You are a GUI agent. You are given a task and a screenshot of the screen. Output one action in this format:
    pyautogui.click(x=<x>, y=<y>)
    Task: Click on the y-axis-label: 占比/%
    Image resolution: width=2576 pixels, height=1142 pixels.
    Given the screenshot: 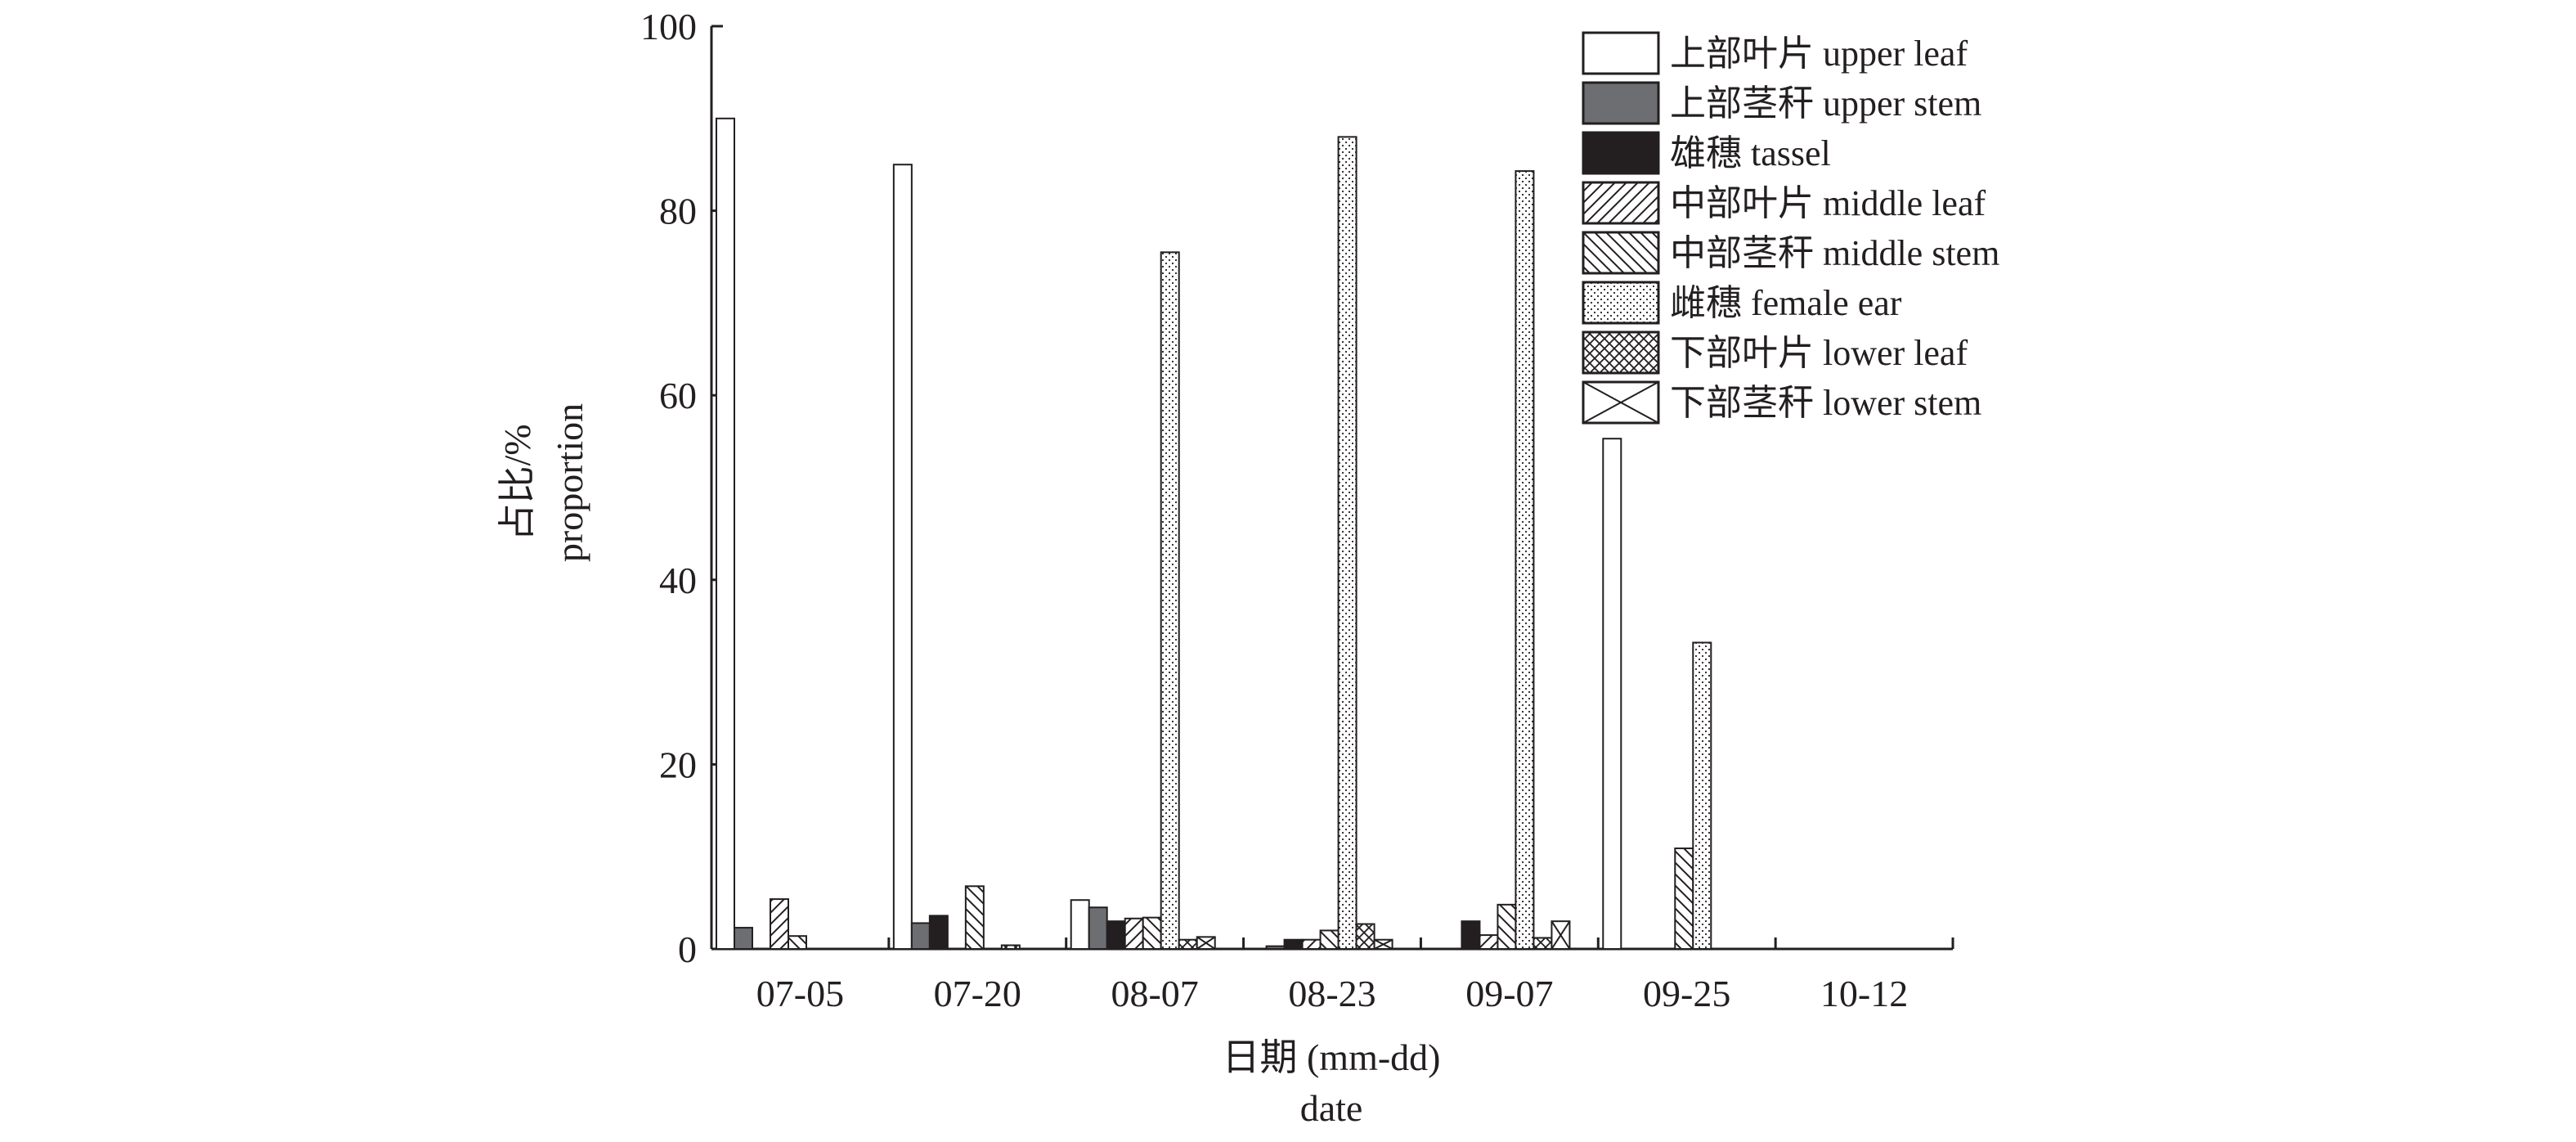 What is the action you would take?
    pyautogui.click(x=517, y=482)
    